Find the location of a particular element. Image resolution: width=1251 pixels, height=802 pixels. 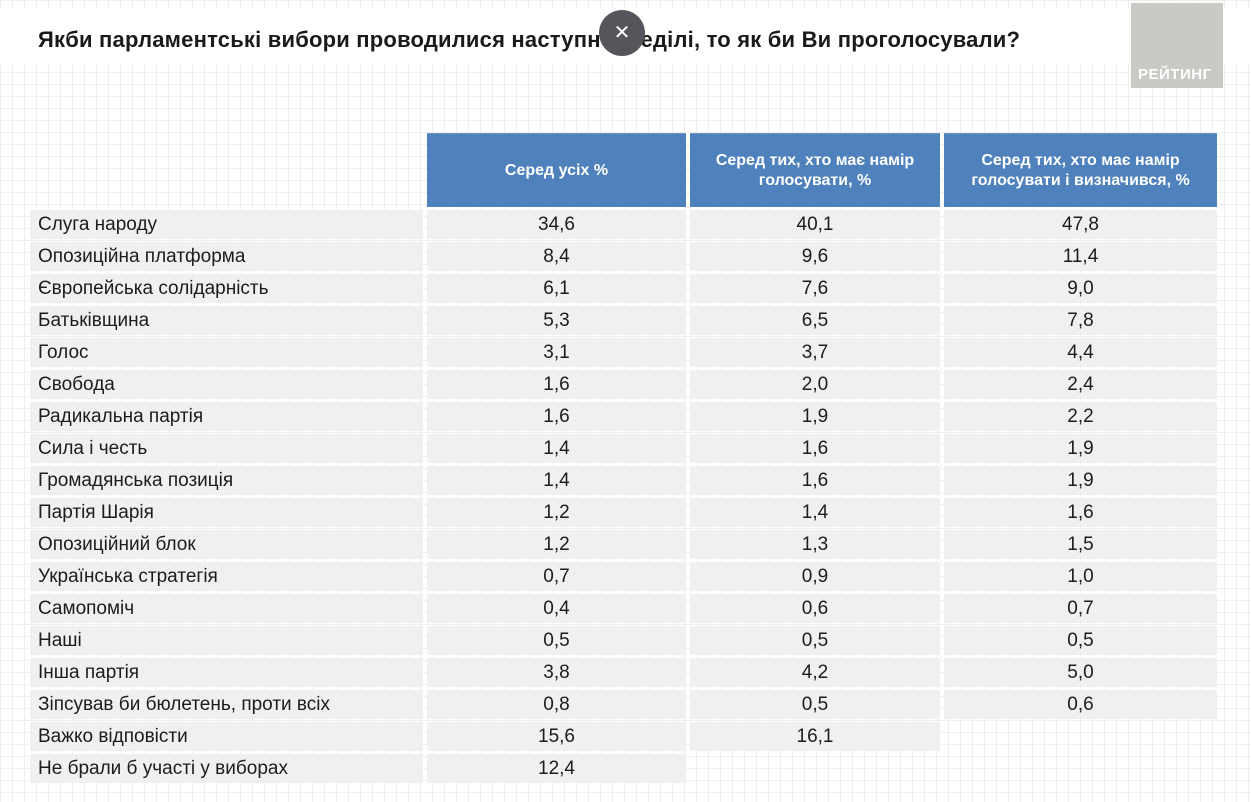

value-cell-0: 3,8 is located at coordinates (556, 672).